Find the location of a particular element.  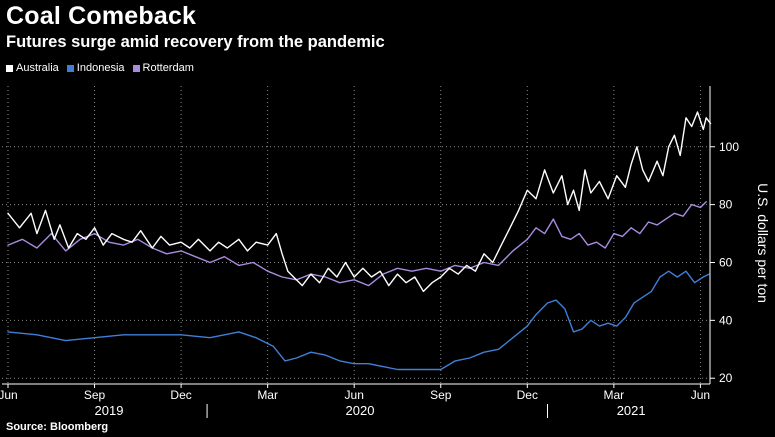

chart-title: Coal Comeback is located at coordinates (101, 16).